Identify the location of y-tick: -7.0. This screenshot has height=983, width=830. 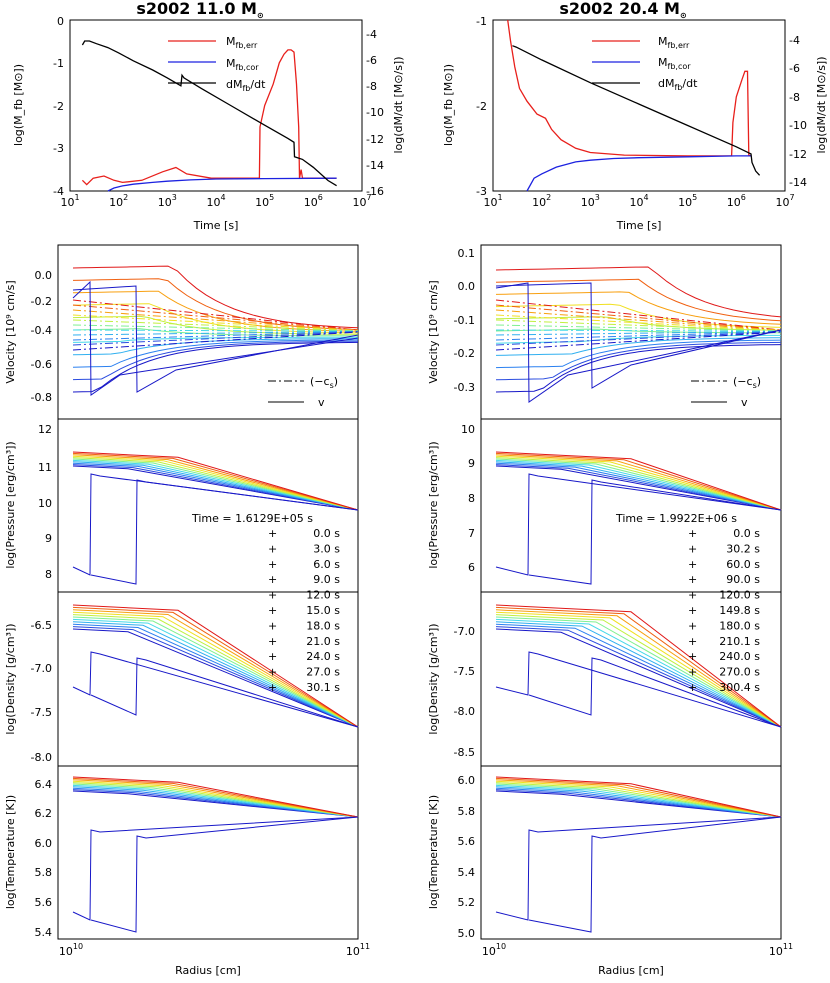
(464, 631).